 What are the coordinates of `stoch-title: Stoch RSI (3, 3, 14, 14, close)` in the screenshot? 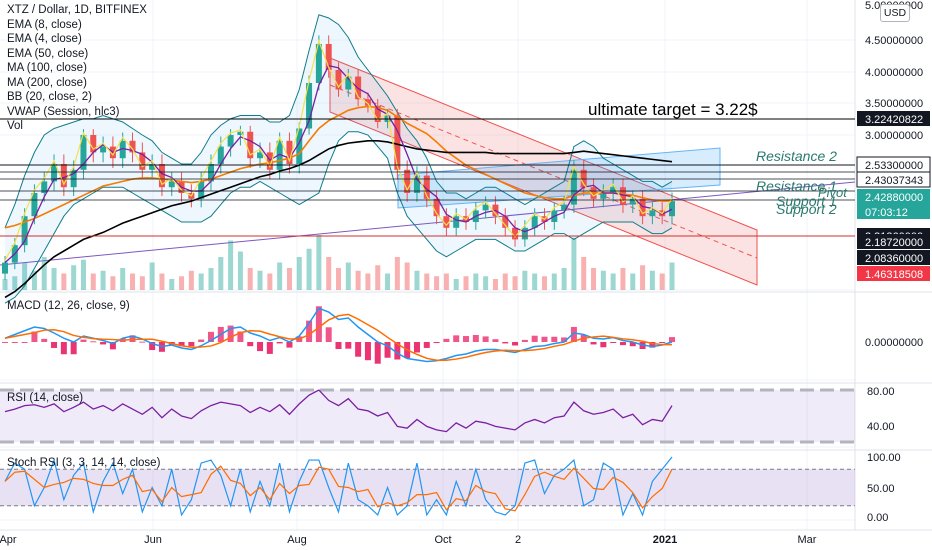 It's located at (84, 463).